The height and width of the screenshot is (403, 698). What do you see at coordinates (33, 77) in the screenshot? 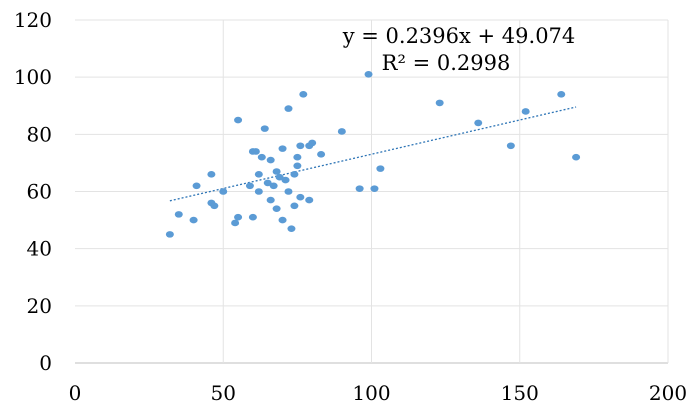
I see `y-tick-label: 100` at bounding box center [33, 77].